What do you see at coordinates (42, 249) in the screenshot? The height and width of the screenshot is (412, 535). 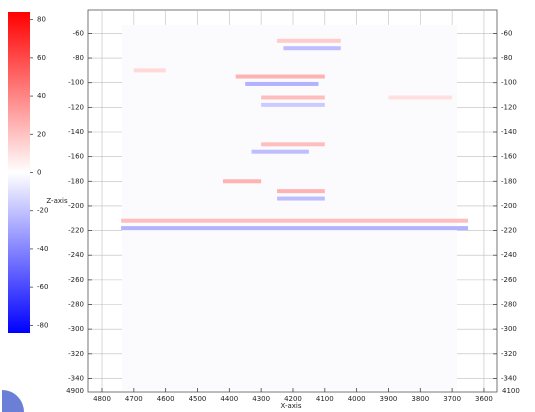 I see `colorbar-tick-label: -40` at bounding box center [42, 249].